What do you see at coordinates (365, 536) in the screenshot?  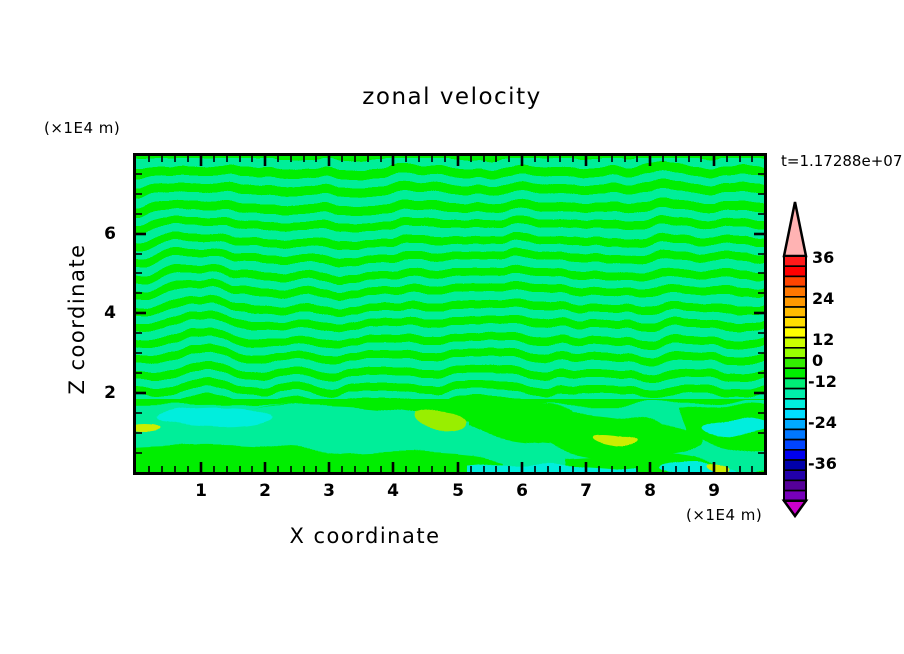 I see `x-axis-title: X coordinate` at bounding box center [365, 536].